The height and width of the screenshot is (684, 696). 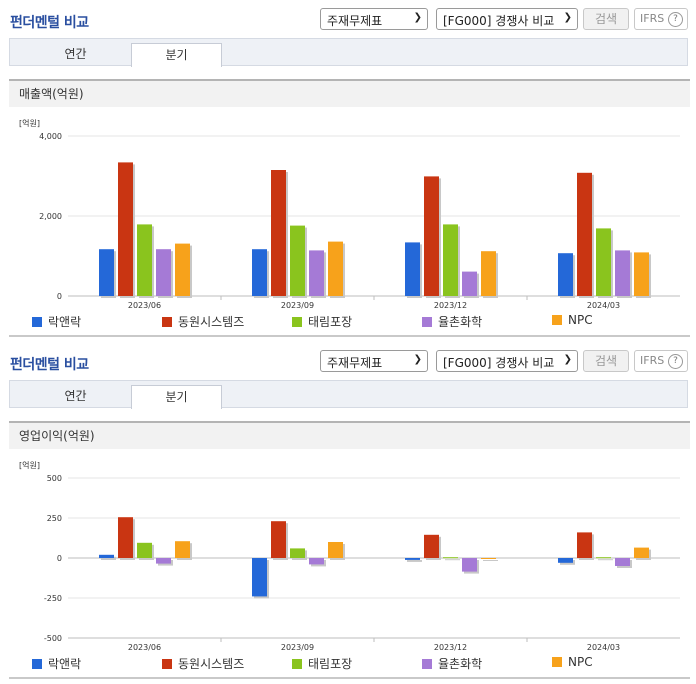 What do you see at coordinates (297, 647) in the screenshot?
I see `x-tick-label: 2023/09` at bounding box center [297, 647].